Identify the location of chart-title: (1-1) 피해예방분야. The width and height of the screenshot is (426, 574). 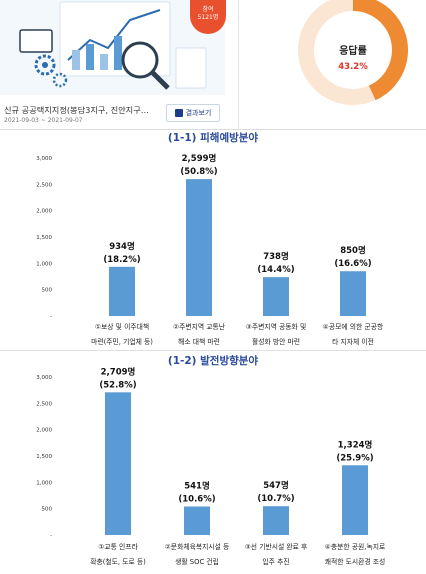
(213, 138).